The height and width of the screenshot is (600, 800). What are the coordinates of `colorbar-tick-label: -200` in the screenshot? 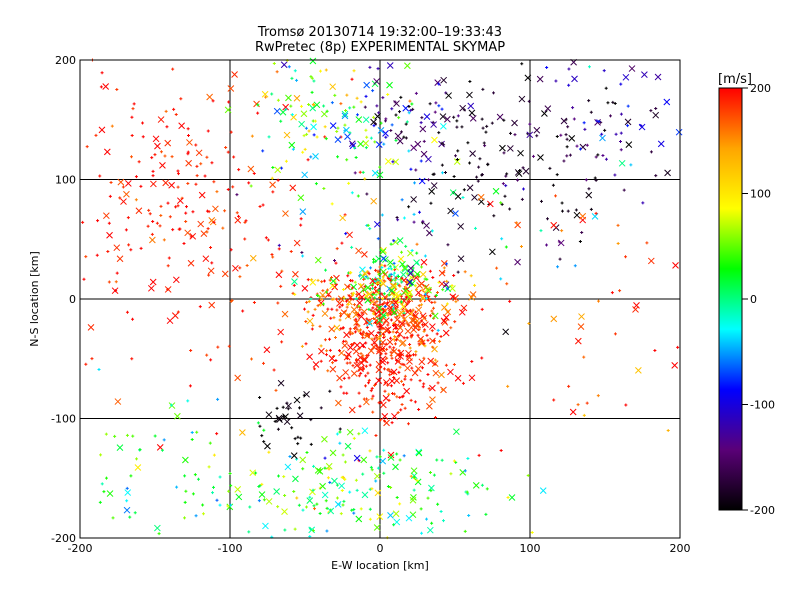 It's located at (762, 510).